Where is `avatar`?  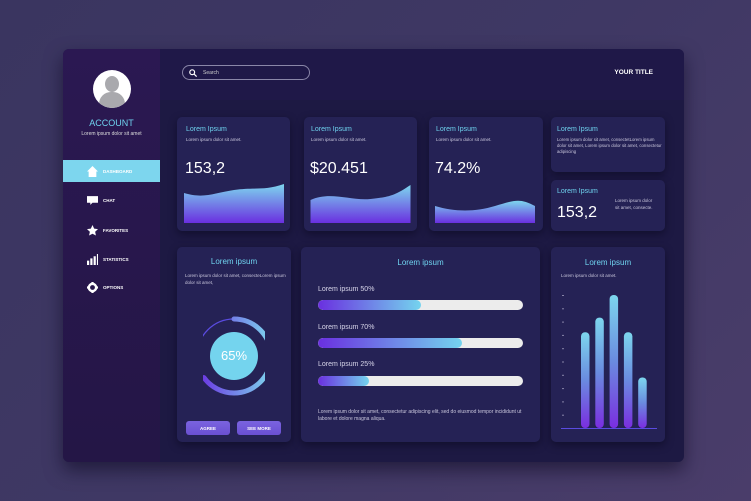 avatar is located at coordinates (112, 89).